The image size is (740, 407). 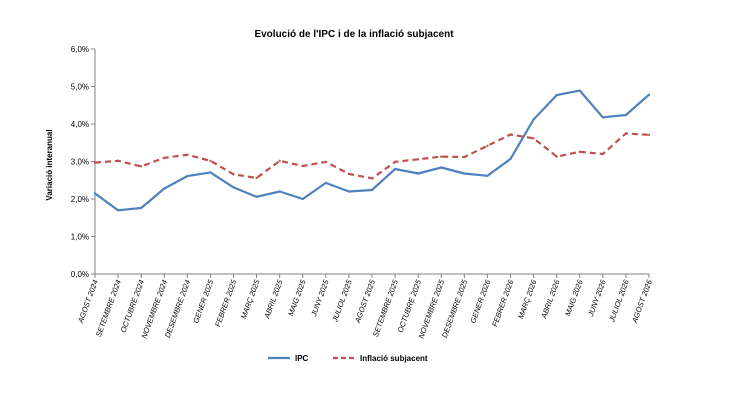 I want to click on x-tick-label: MAIG 2025, so click(x=297, y=298).